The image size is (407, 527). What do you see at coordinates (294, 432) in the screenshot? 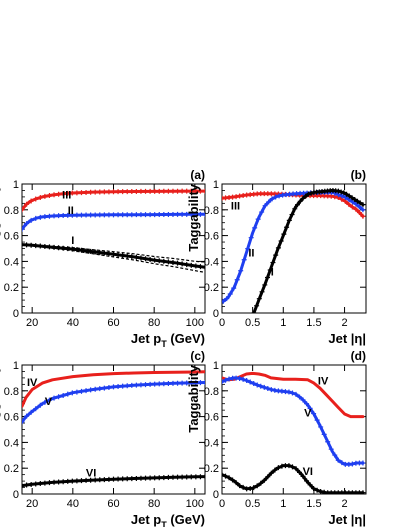
I see `chart-3-plot-area` at bounding box center [294, 432].